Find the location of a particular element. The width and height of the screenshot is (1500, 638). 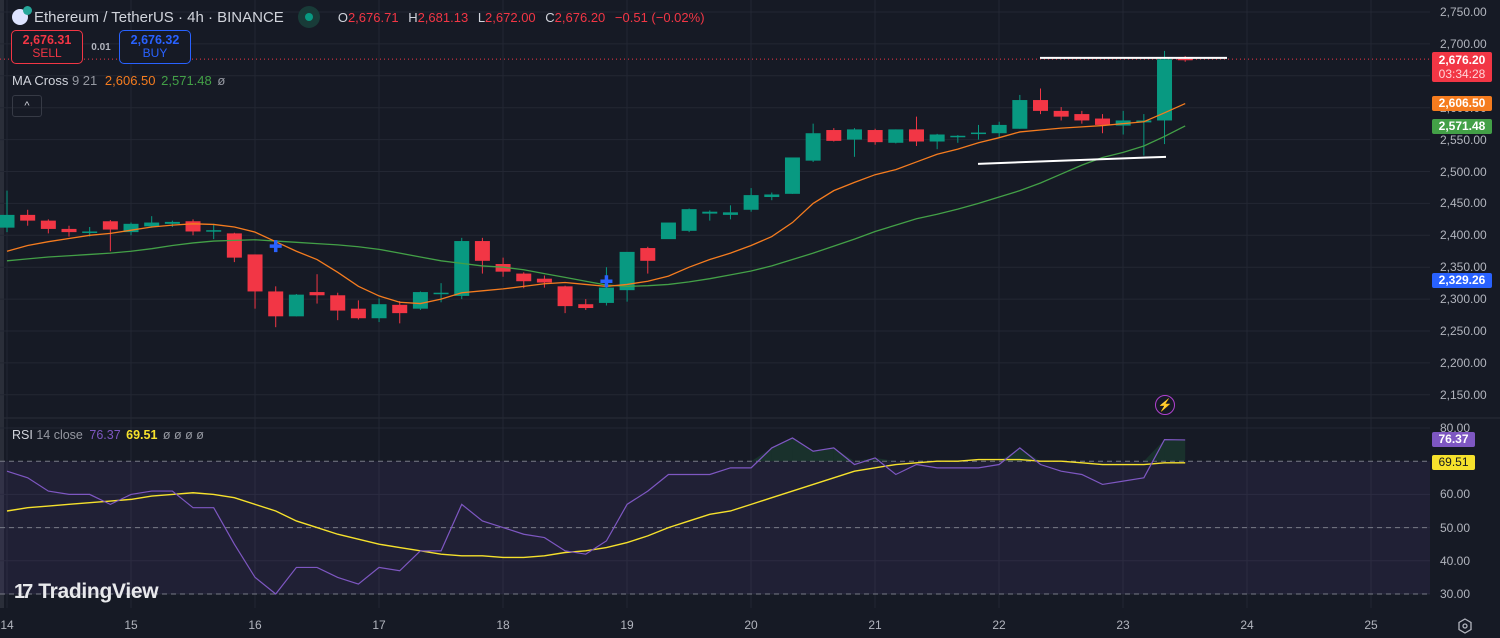

low-label: L is located at coordinates (481, 17).